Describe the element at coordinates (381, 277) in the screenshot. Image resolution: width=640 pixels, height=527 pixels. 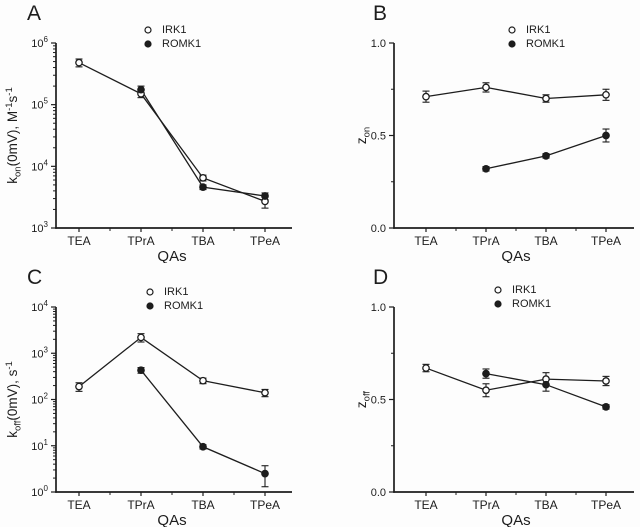
I see `panel-letter: D` at that location.